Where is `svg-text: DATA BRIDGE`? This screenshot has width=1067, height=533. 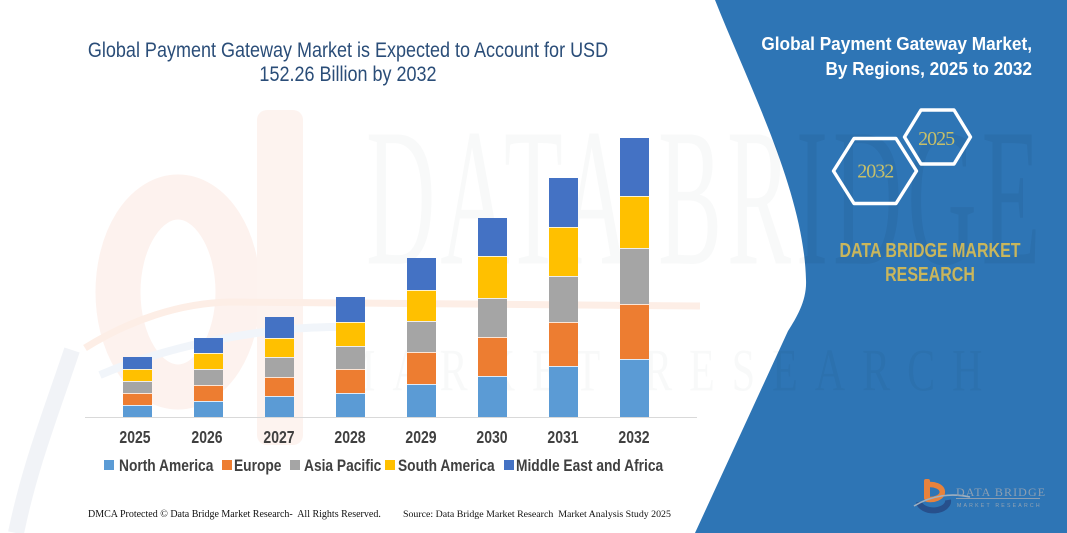 svg-text: DATA BRIDGE is located at coordinates (1001, 492).